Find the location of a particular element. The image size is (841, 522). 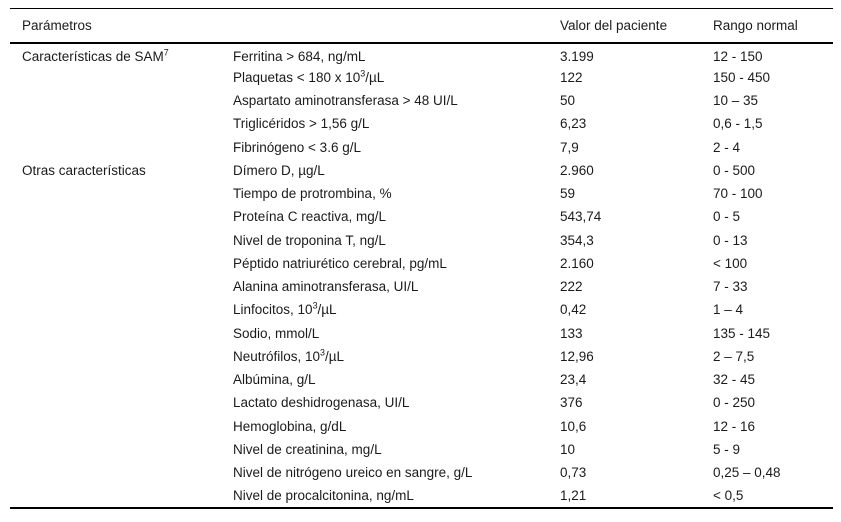

table-row: Nivel de creatinina, mg/L 10 5 - 9 is located at coordinates (421, 449).